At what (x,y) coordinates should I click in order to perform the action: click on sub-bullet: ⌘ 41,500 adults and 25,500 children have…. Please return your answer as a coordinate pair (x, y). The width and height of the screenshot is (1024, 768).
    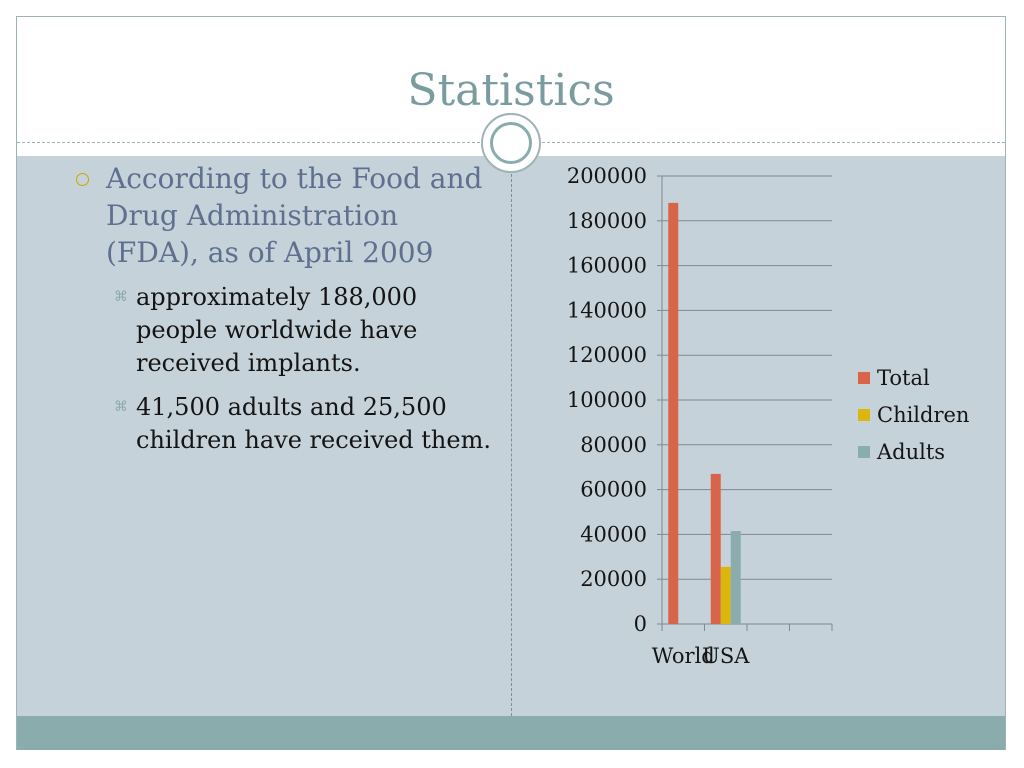
    Looking at the image, I should click on (284, 424).